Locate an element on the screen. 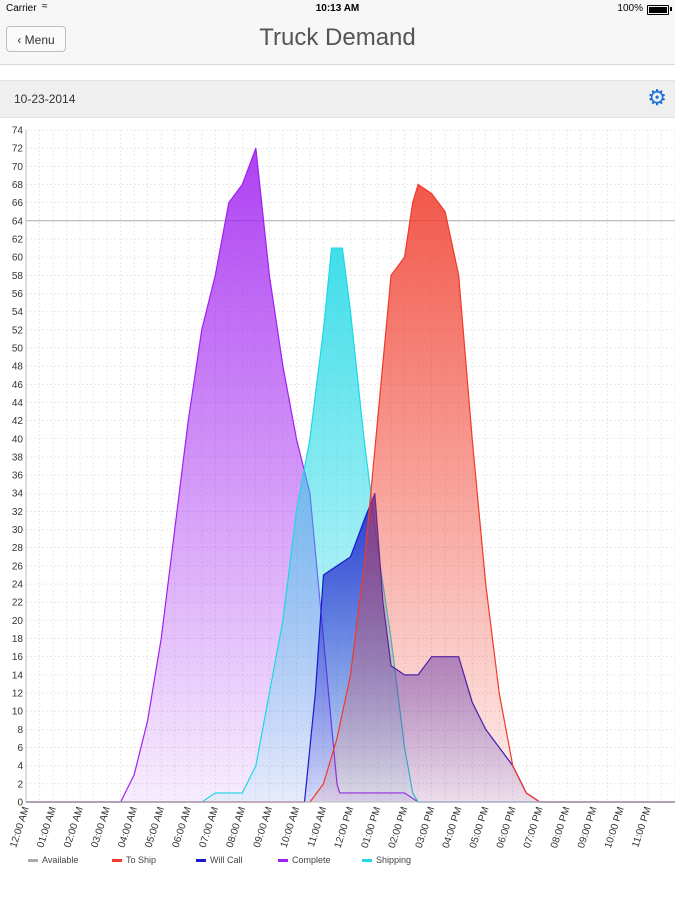 This screenshot has width=675, height=900. navigation-bar: ‹ Menu Truck Demand is located at coordinates (337, 41).